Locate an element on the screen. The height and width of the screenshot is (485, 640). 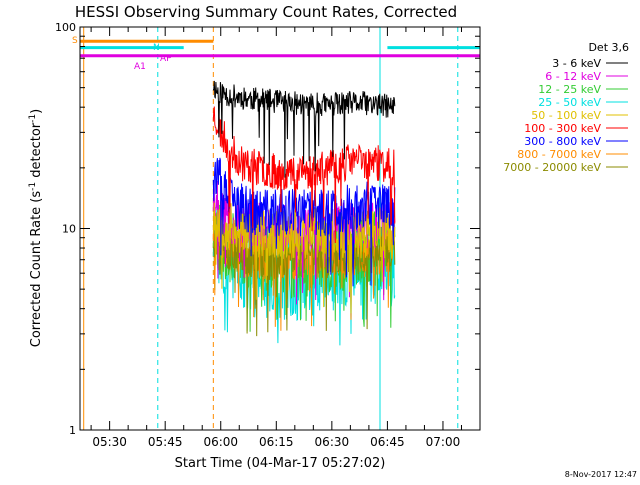
legend-label: 800 - 7000 keV is located at coordinates (559, 154).